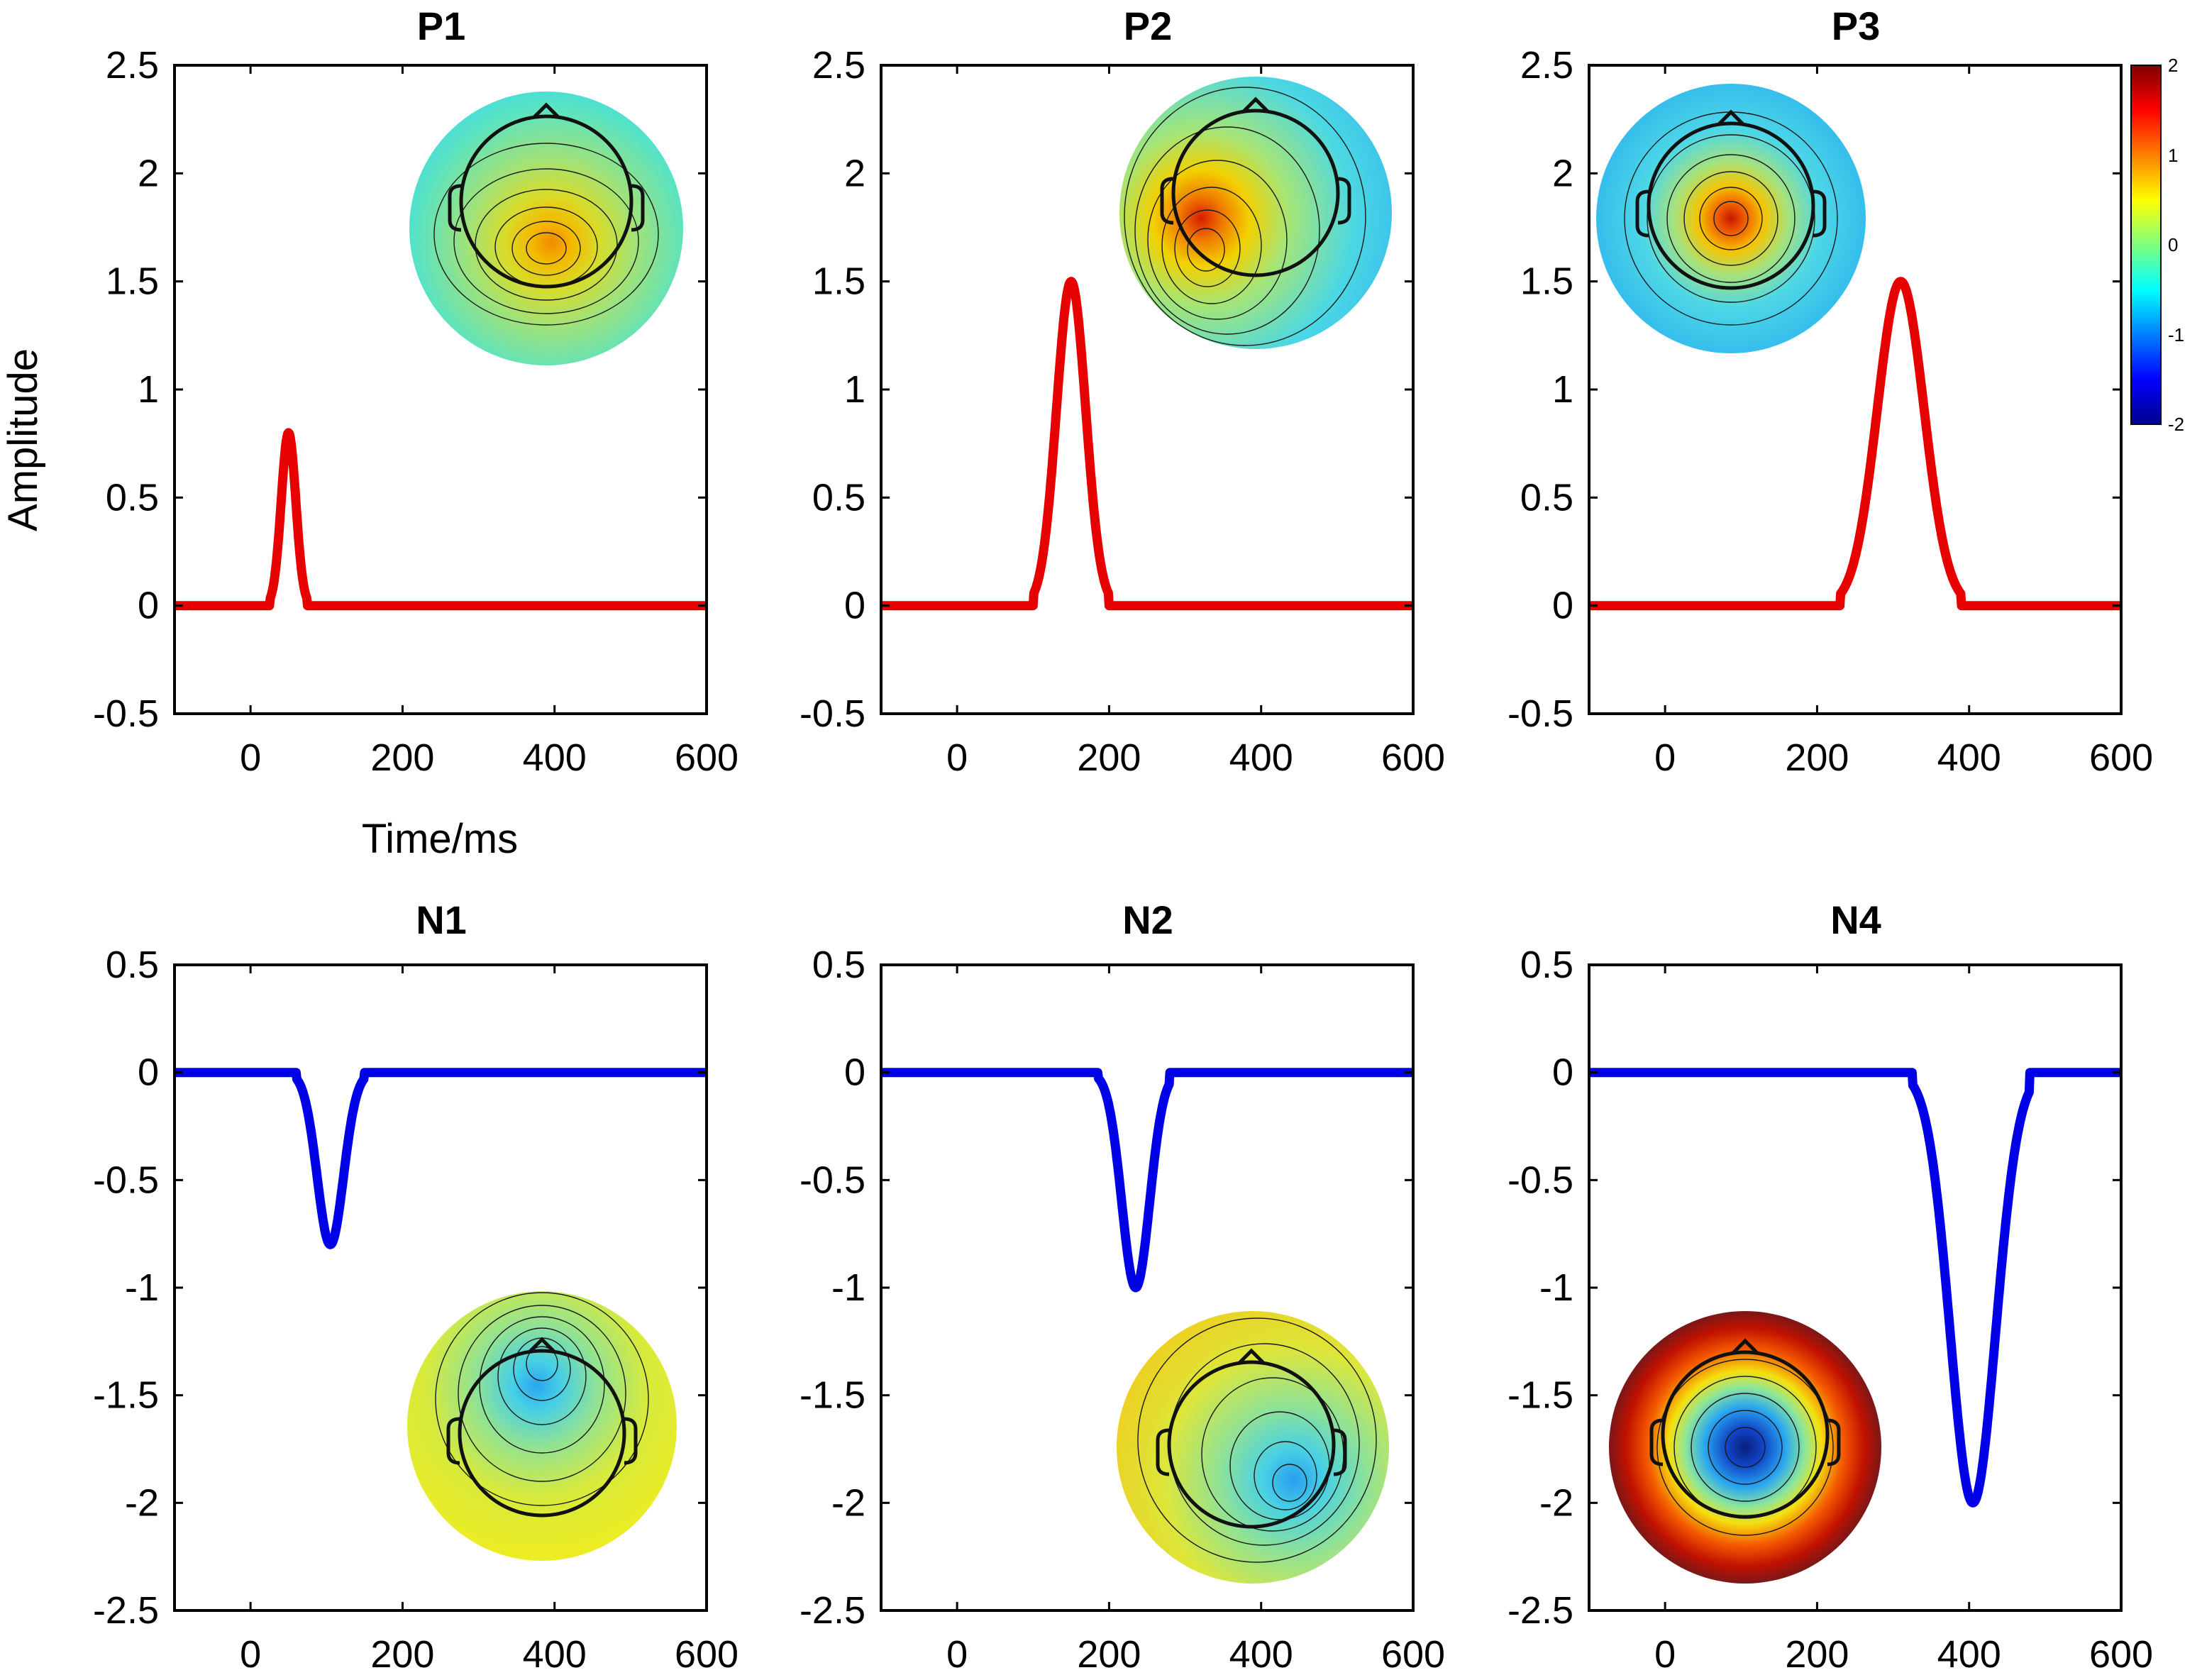  I want to click on panel-title: P1, so click(442, 26).